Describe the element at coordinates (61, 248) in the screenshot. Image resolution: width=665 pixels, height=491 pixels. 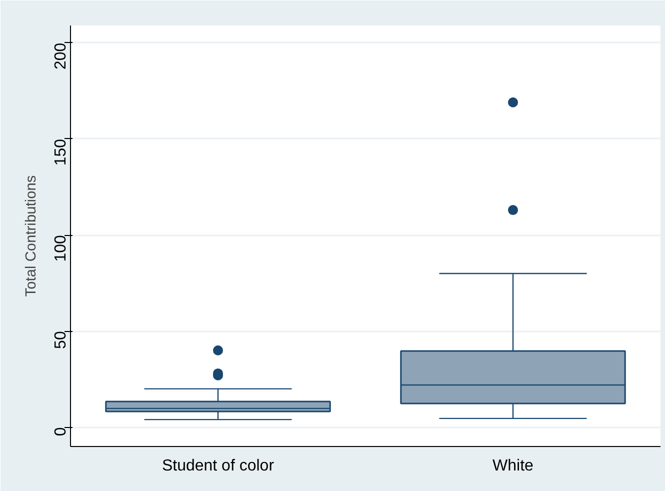
I see `y-tick-label: 100` at that location.